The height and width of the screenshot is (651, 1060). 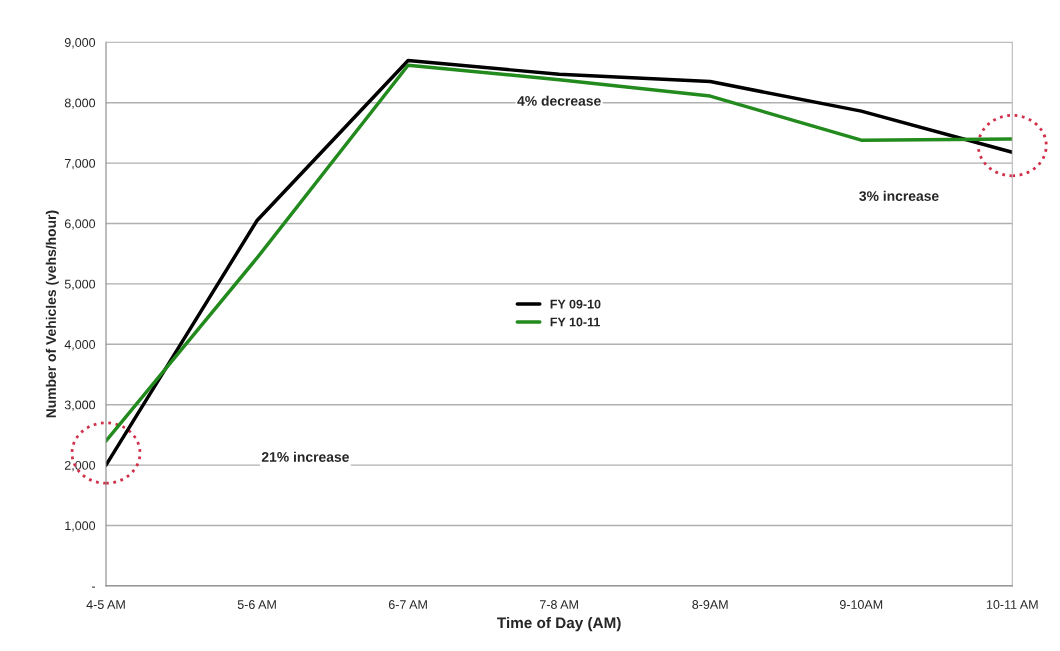 What do you see at coordinates (80, 285) in the screenshot?
I see `y-tick-label: 5,000` at bounding box center [80, 285].